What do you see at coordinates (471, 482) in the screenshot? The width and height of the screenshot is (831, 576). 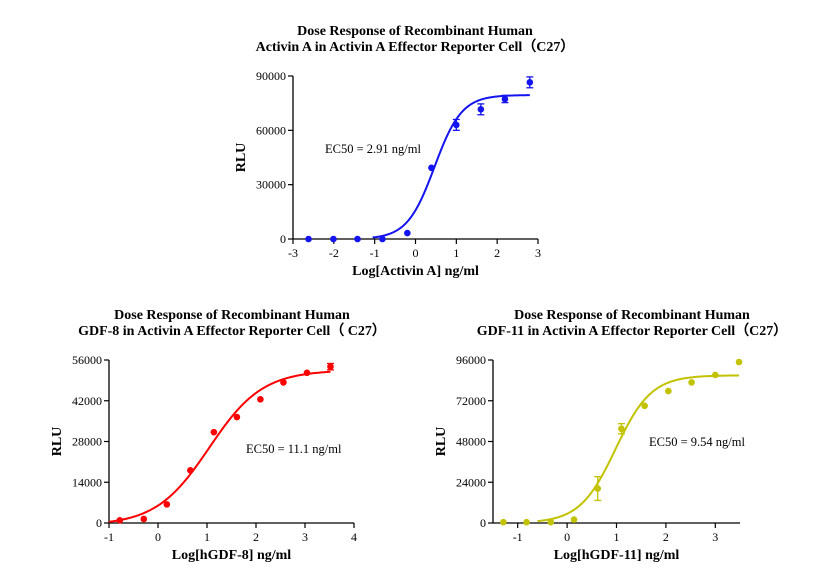 I see `y-tick-label: 24000` at bounding box center [471, 482].